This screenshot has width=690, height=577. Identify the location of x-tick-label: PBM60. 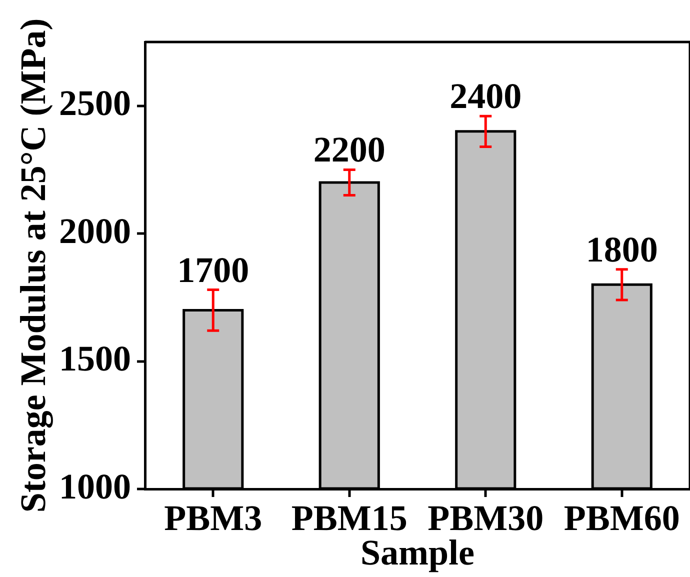
(622, 518).